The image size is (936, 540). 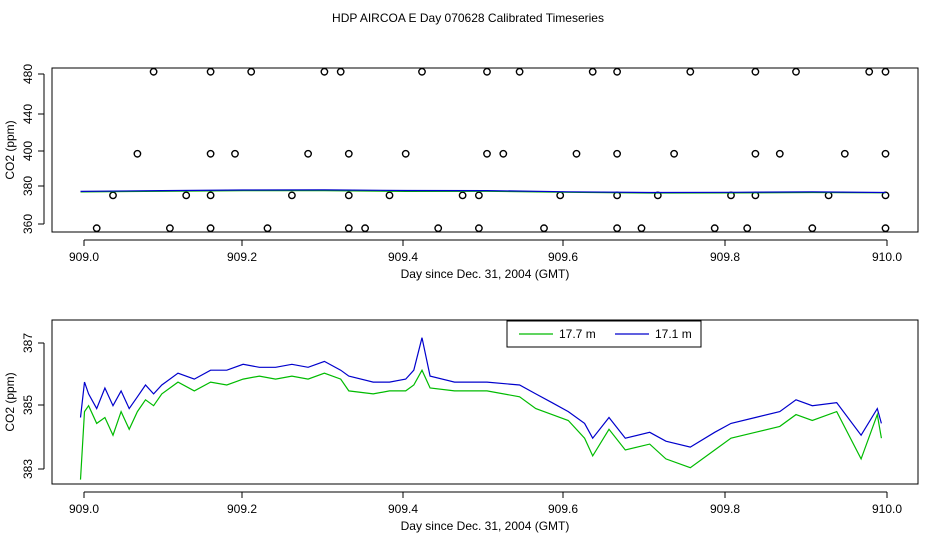 I want to click on y-tick-label: 385, so click(x=28, y=405).